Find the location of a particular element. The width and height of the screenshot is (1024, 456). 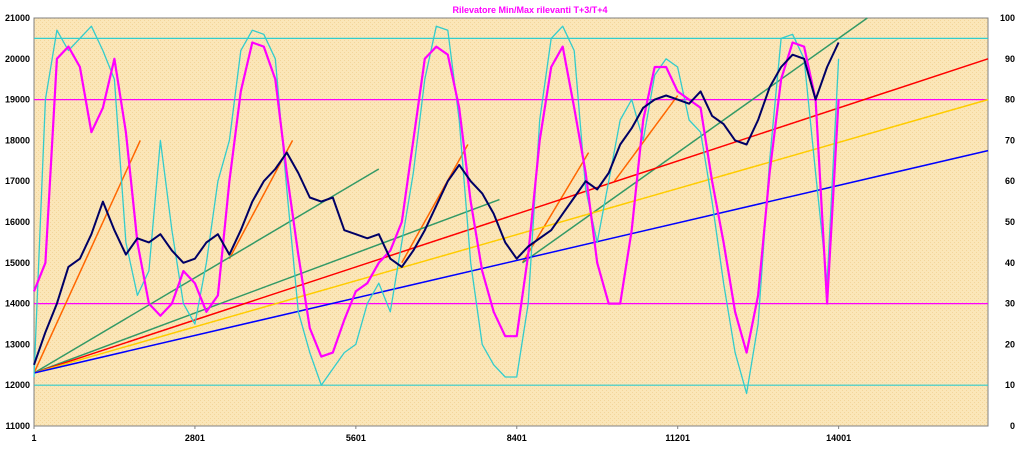

right-tick-label-1: 10 is located at coordinates (1010, 385).